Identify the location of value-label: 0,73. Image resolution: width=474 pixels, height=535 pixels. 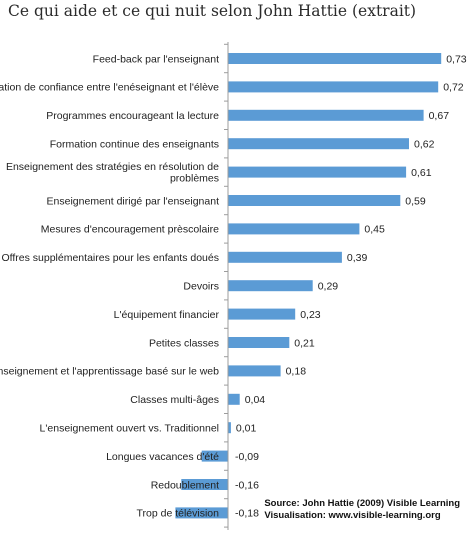
(456, 59).